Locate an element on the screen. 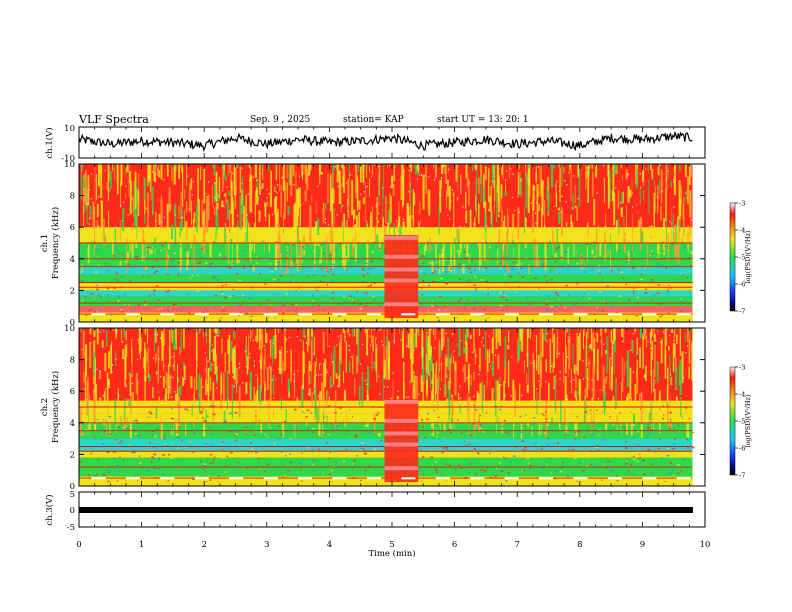 The height and width of the screenshot is (612, 792). xtick-label: 6 is located at coordinates (454, 545).